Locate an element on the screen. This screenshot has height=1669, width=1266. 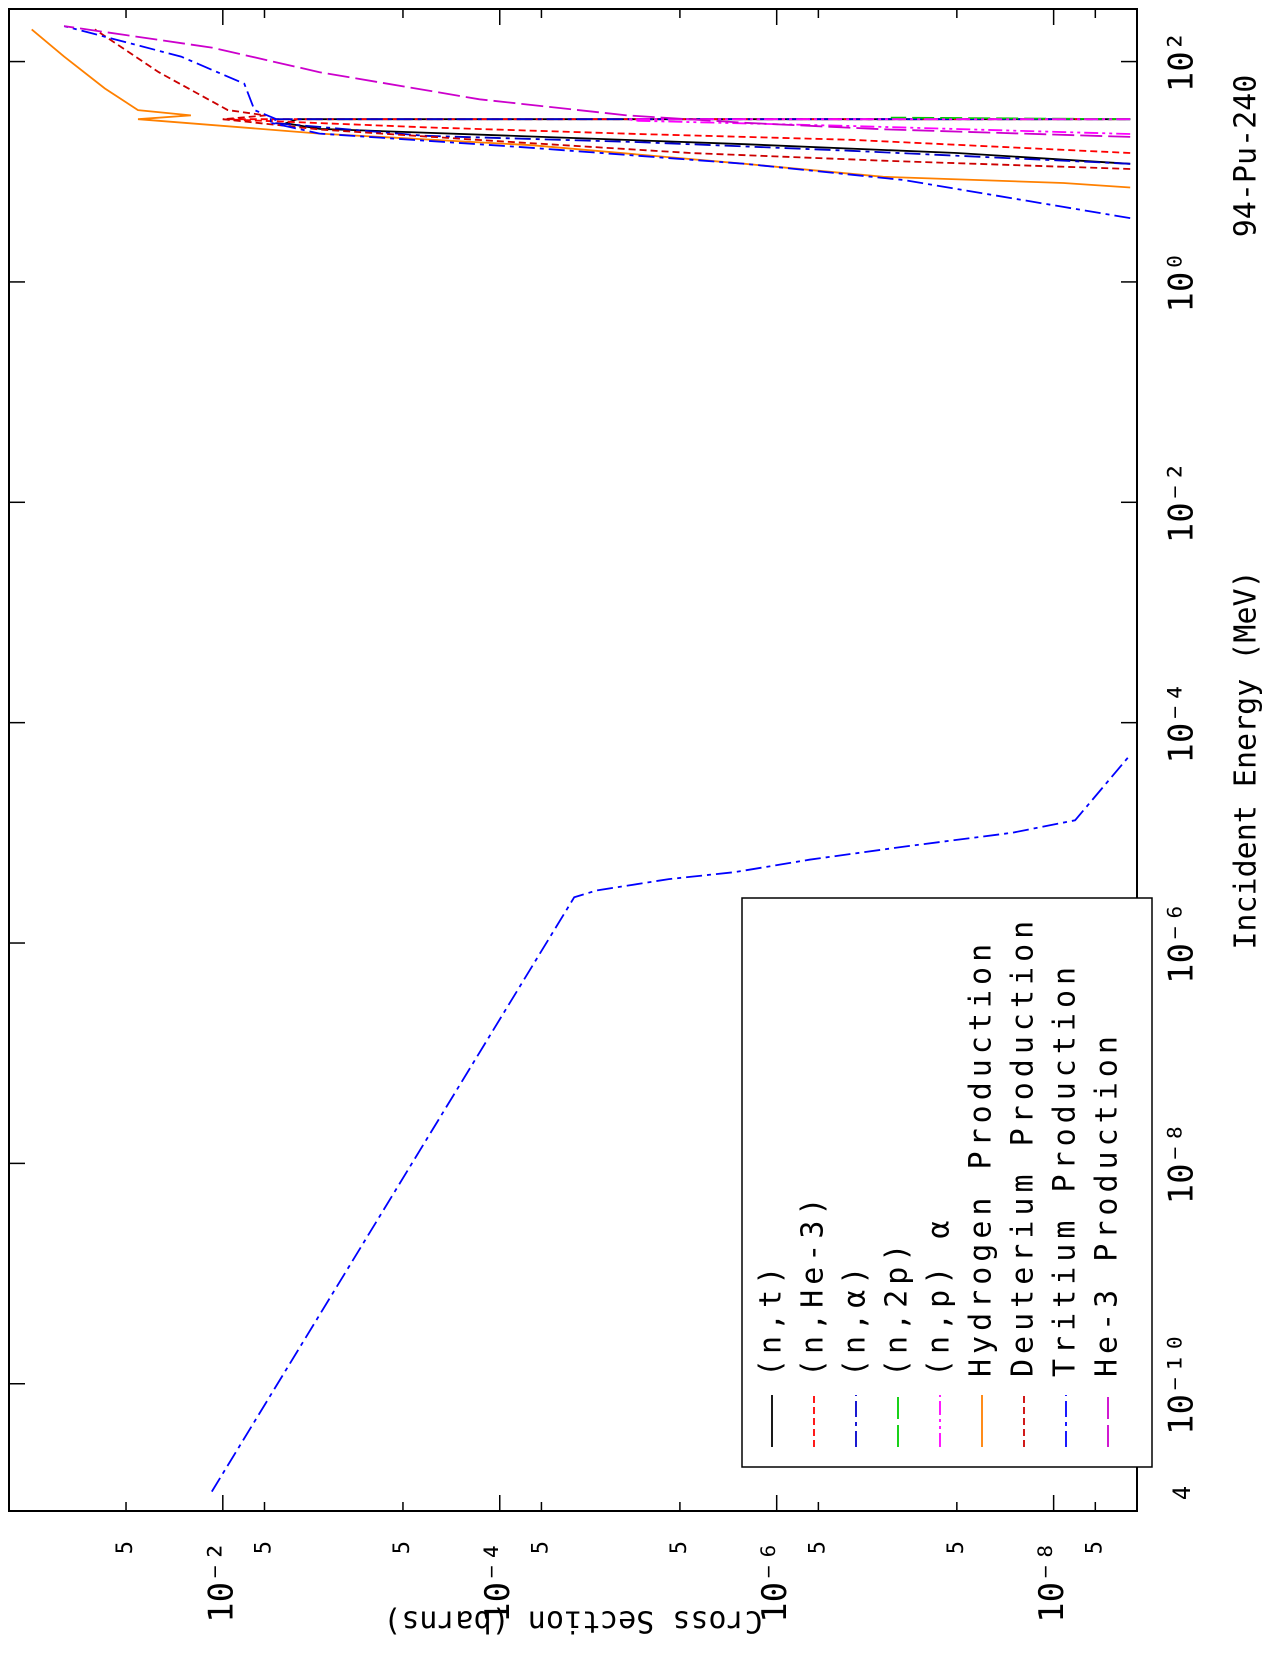
y-axis-title: Cross Section (barns) is located at coordinates (572, 1621).